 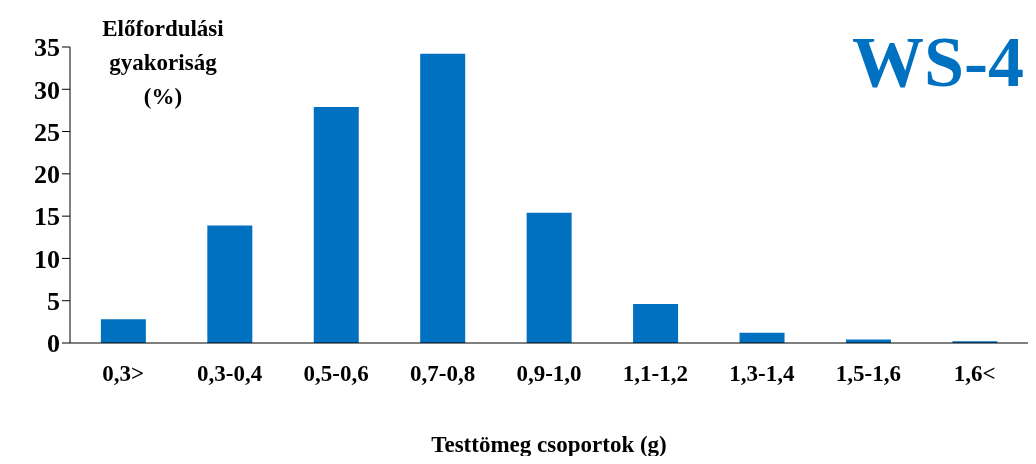 I want to click on x-tick-label: 0,5-0,6, so click(x=336, y=374).